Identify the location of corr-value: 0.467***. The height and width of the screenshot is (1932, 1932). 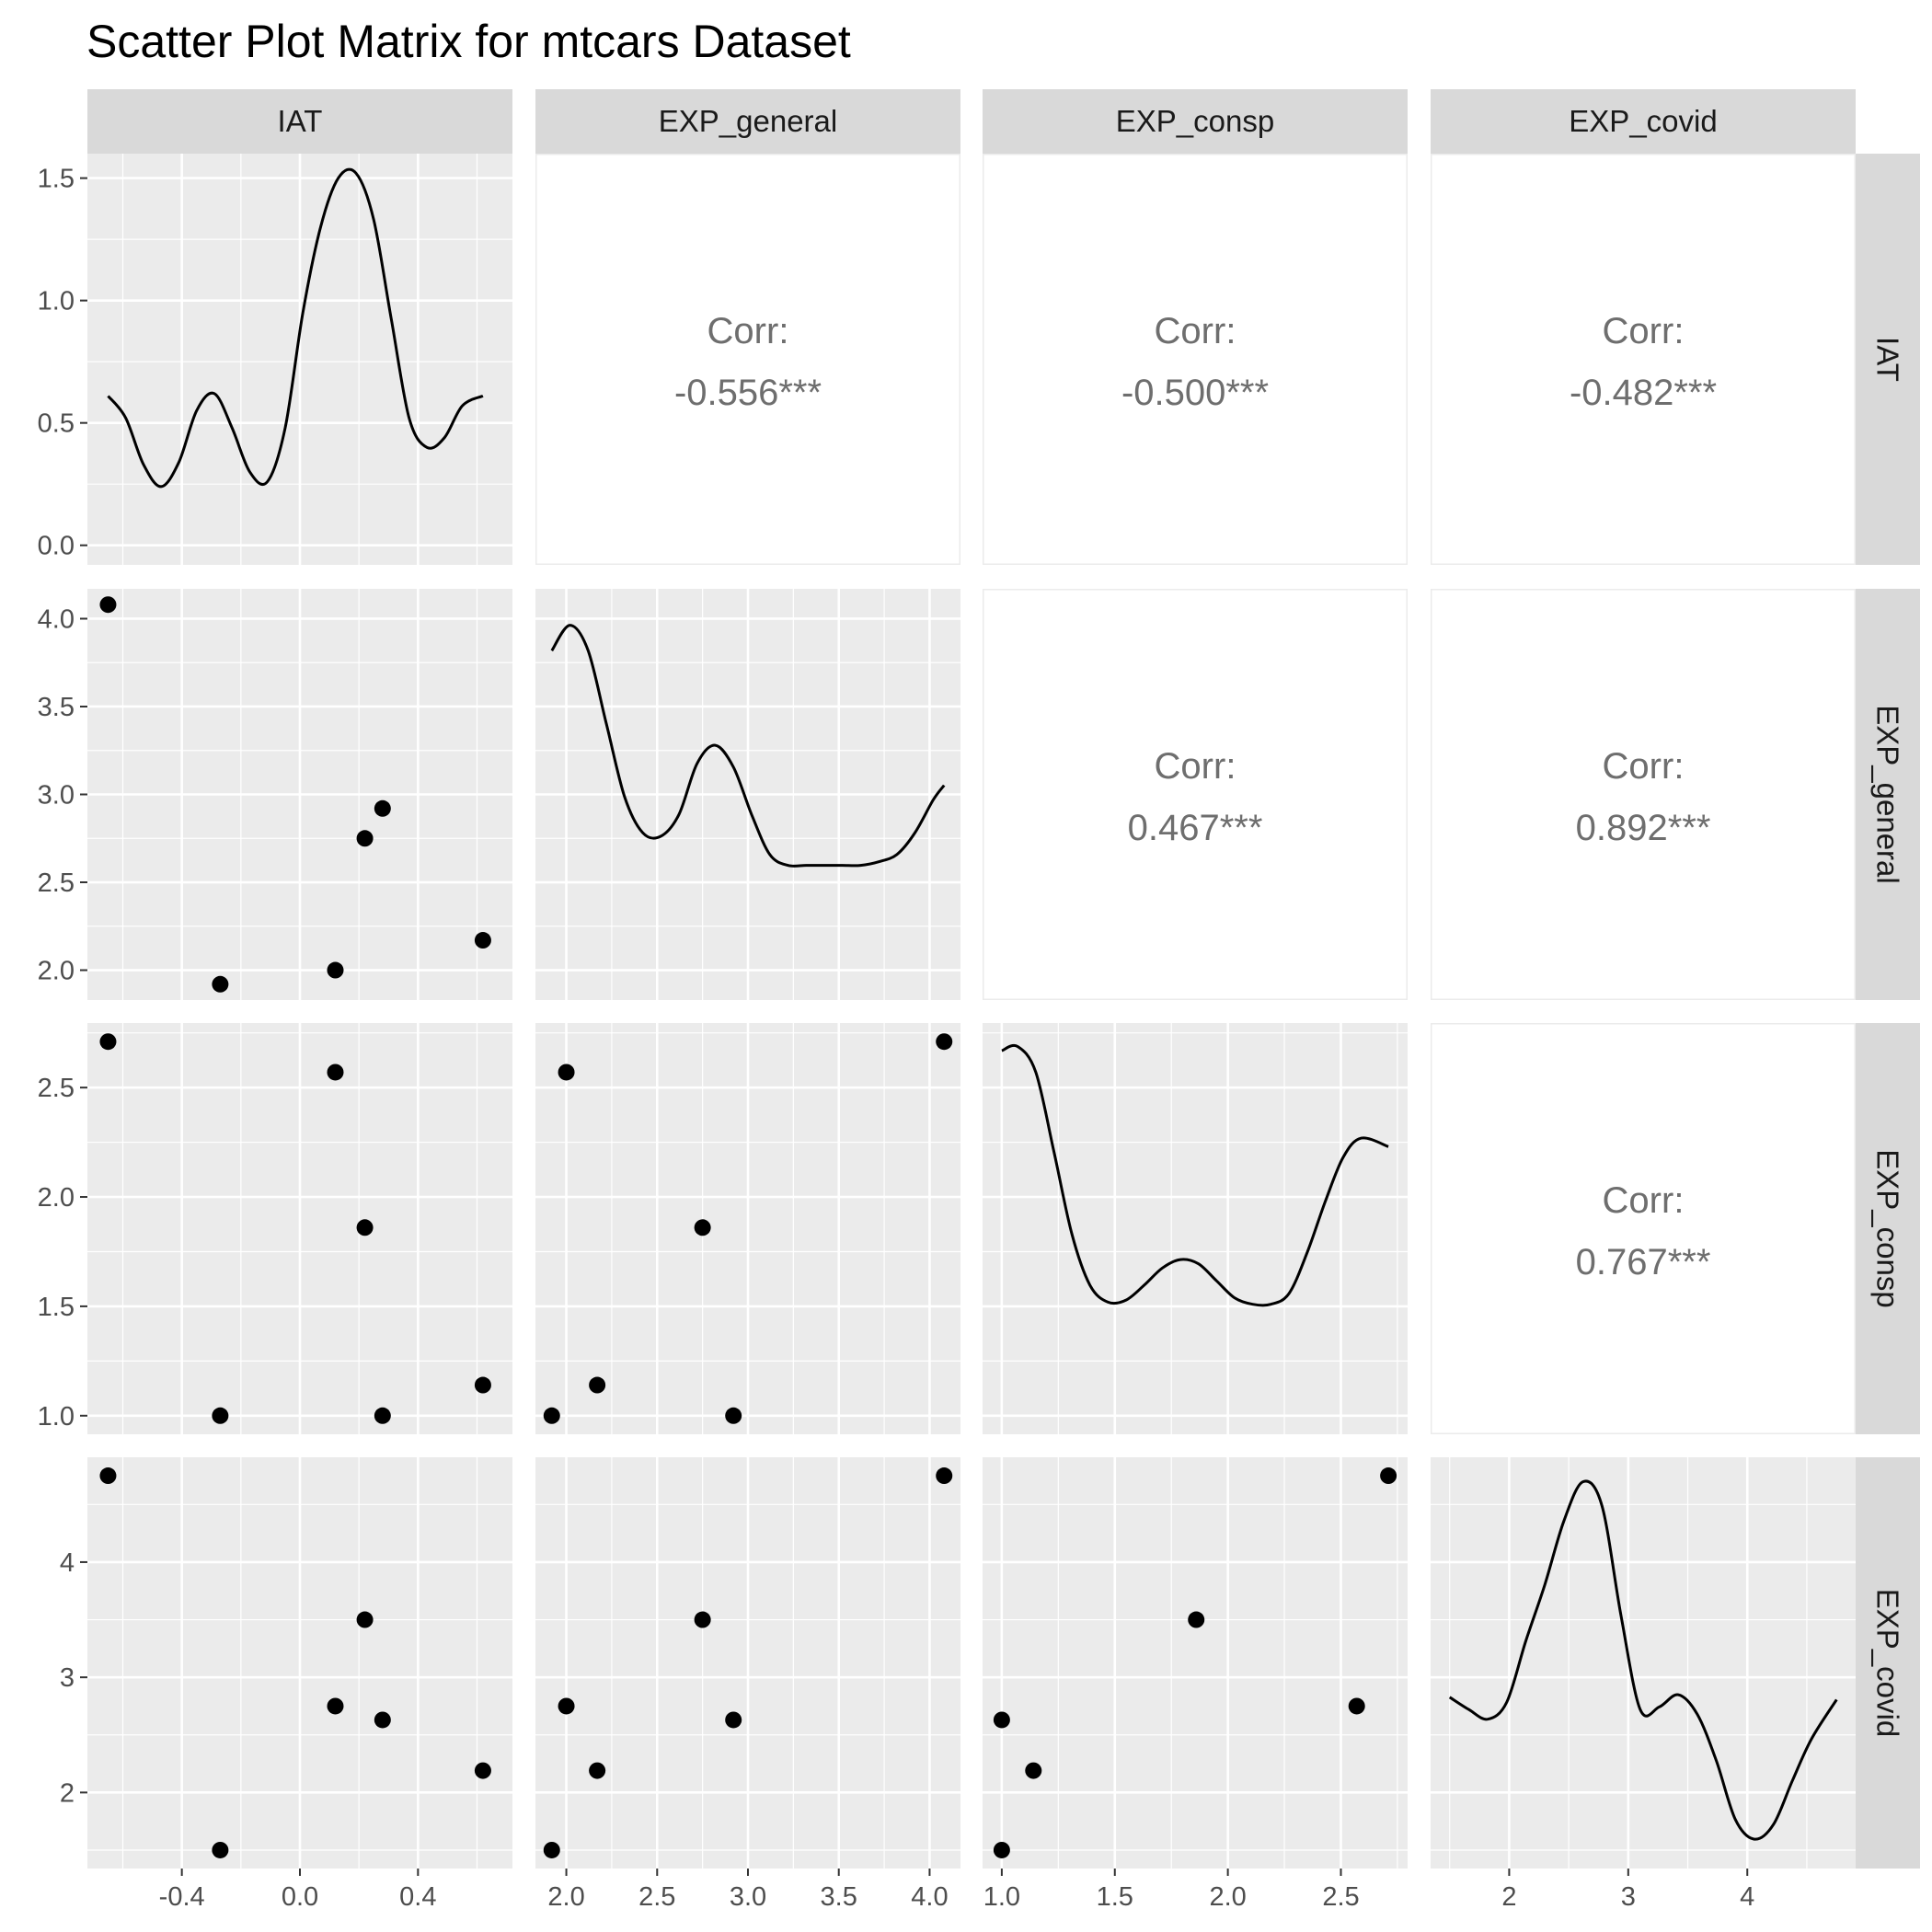
(1195, 828).